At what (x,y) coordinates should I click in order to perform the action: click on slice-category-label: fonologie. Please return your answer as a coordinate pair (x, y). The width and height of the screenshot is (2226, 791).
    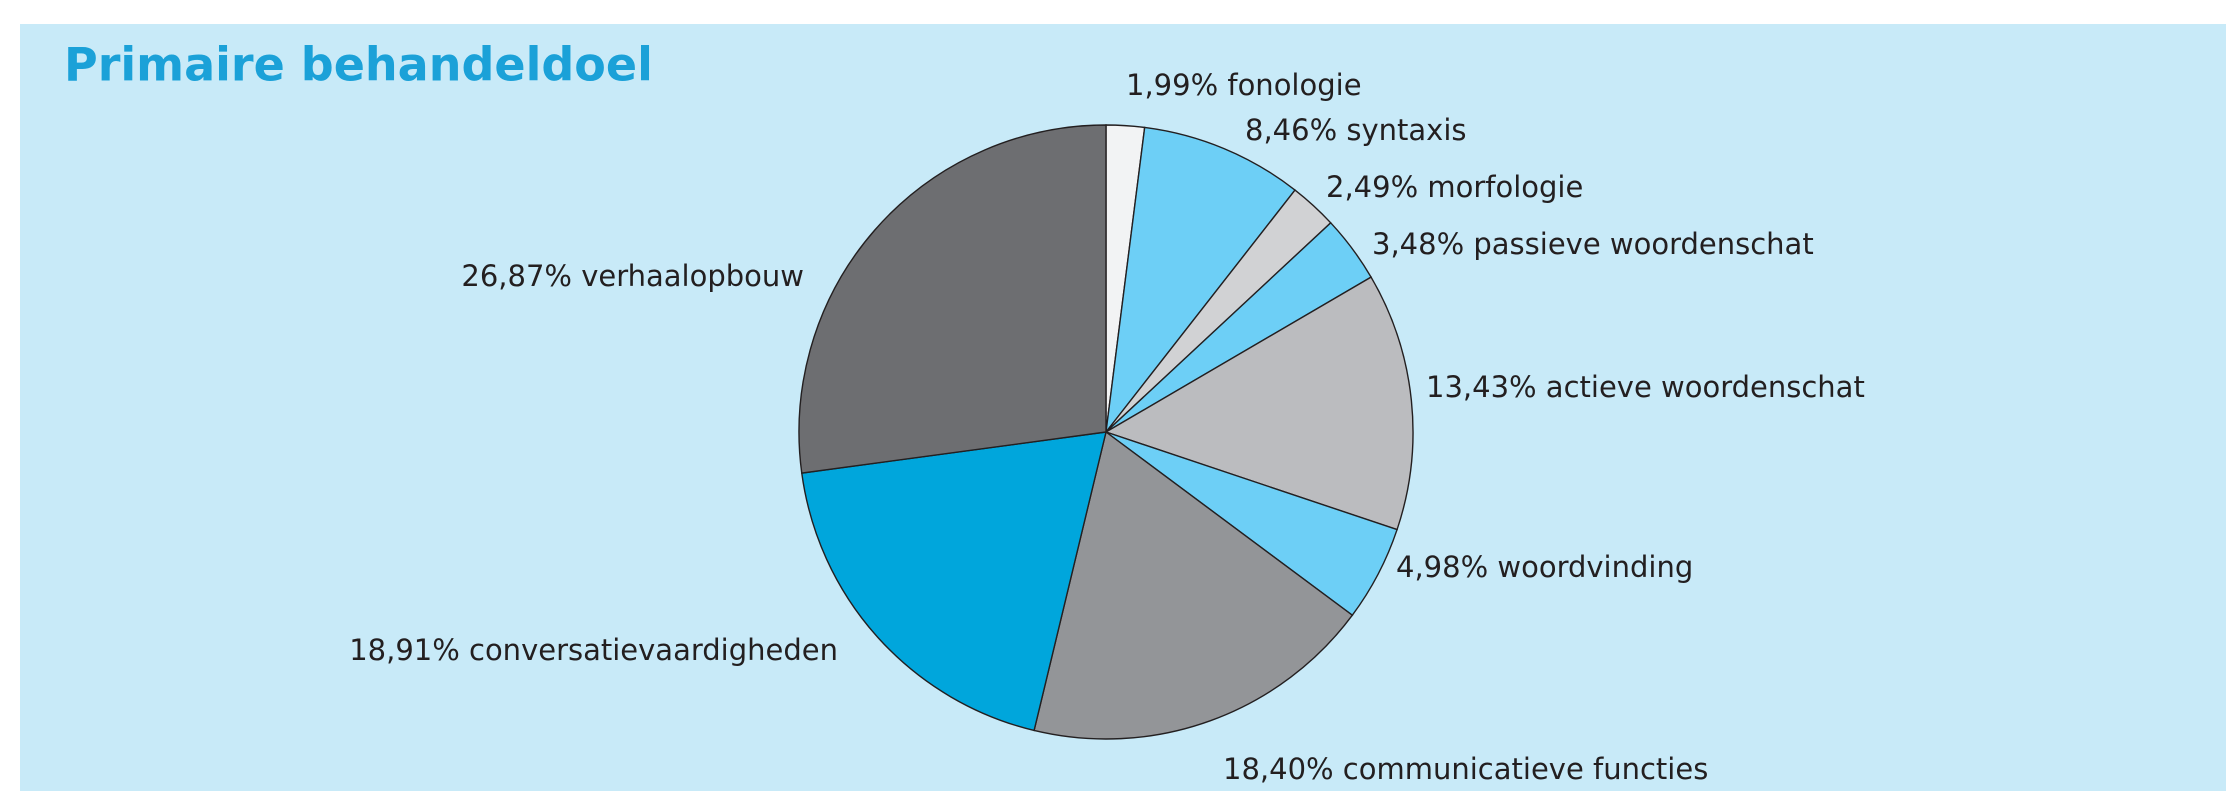
    Looking at the image, I should click on (1294, 85).